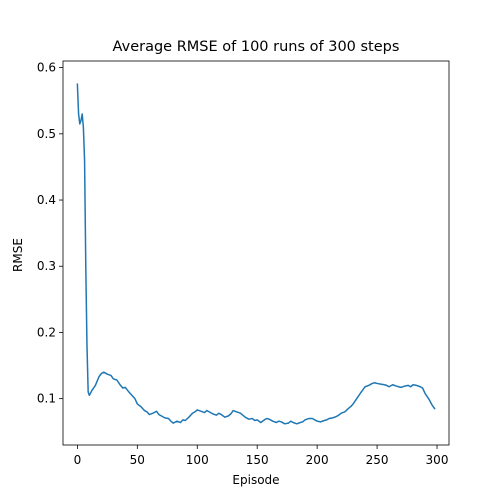  What do you see at coordinates (257, 460) in the screenshot?
I see `x-tick-label: 150` at bounding box center [257, 460].